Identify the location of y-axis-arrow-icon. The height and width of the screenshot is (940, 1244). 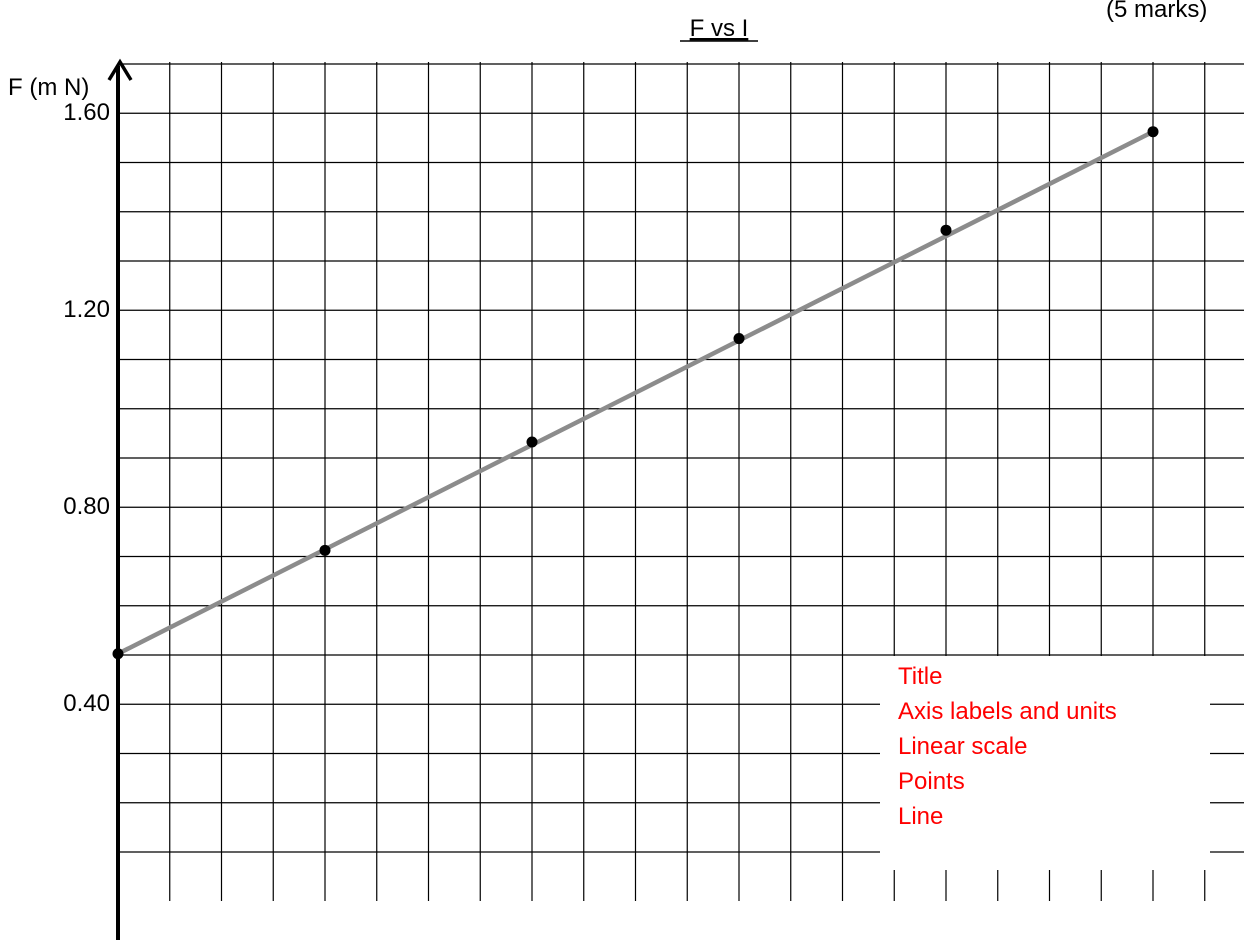
(120, 69).